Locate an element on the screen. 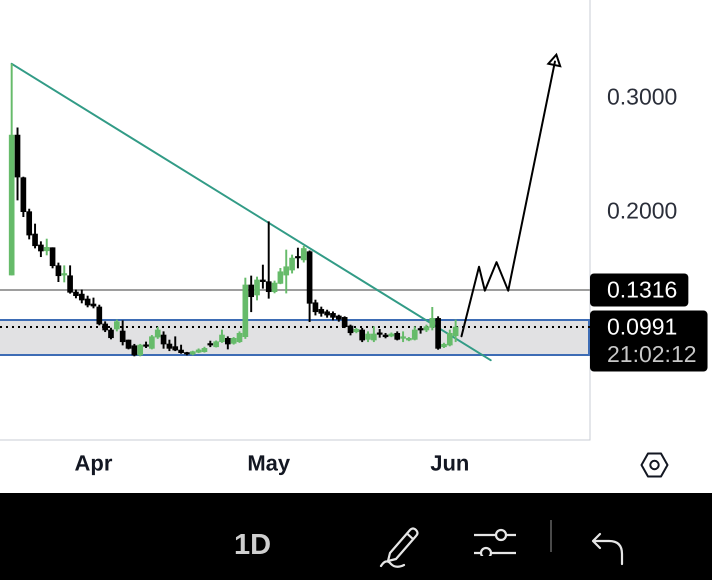  x-tick-label: Apr is located at coordinates (93, 463).